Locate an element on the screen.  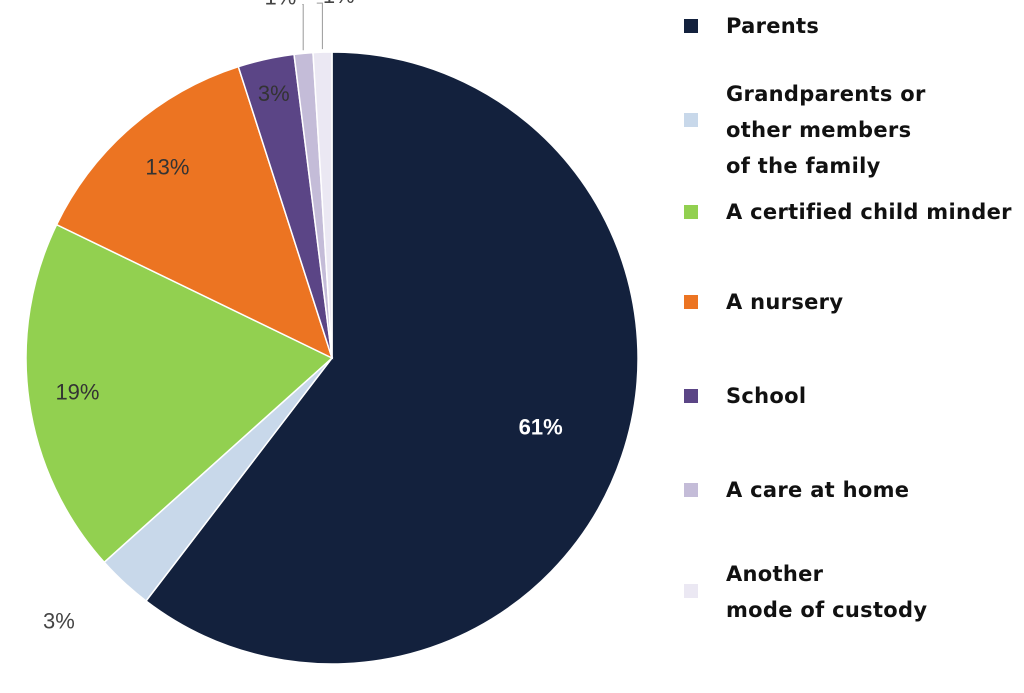
value-label-4: 13% is located at coordinates (167, 166).